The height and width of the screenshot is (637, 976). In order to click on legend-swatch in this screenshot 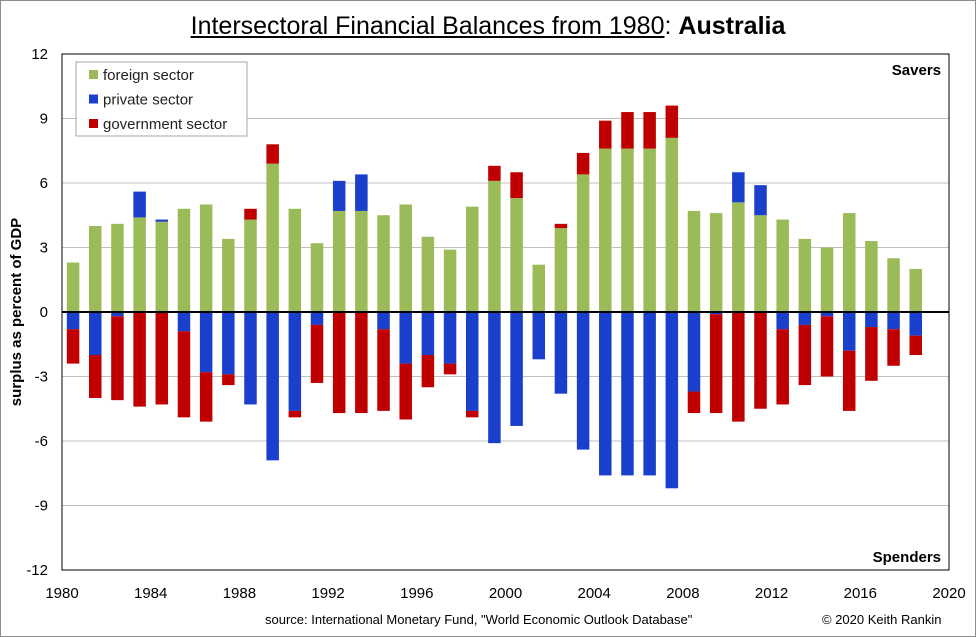, I will do `click(93, 74)`.